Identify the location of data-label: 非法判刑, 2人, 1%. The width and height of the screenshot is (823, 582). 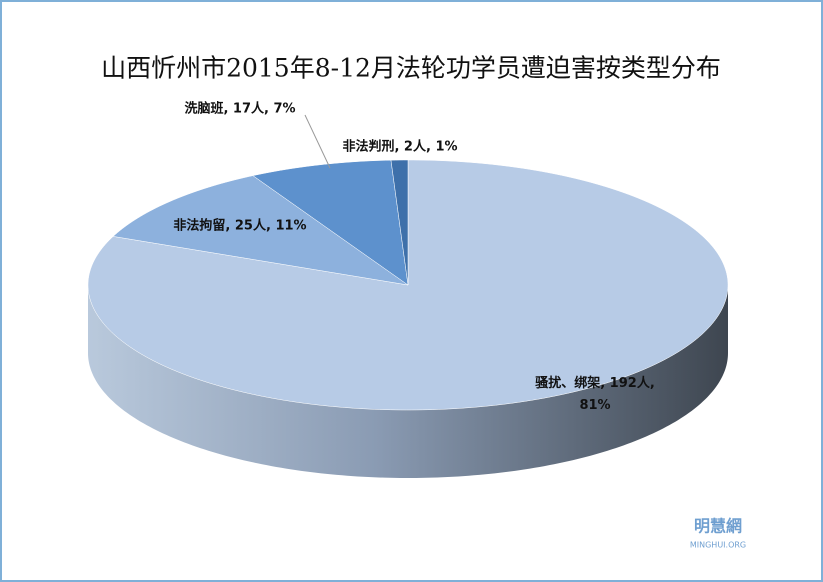
(399, 147).